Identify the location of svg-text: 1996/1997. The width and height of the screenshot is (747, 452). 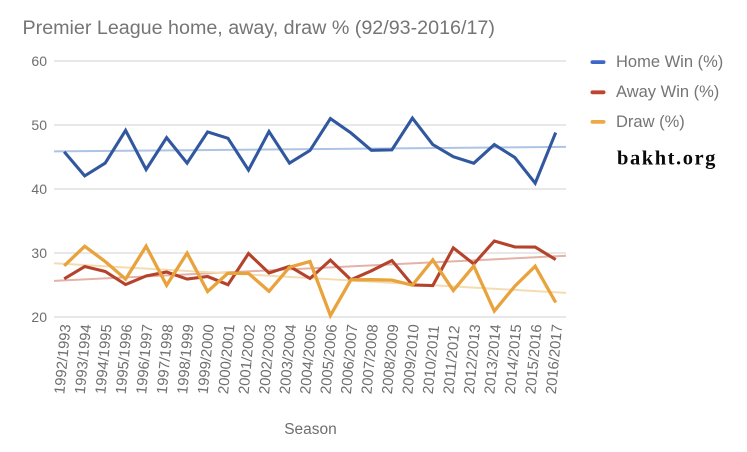
(145, 359).